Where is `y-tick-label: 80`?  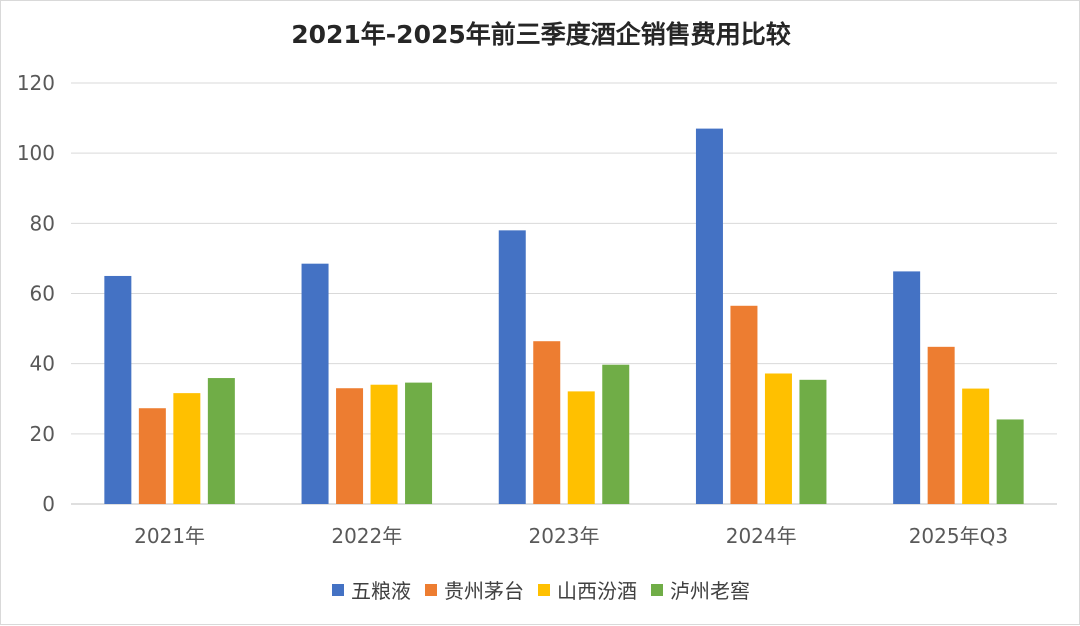 y-tick-label: 80 is located at coordinates (42, 223).